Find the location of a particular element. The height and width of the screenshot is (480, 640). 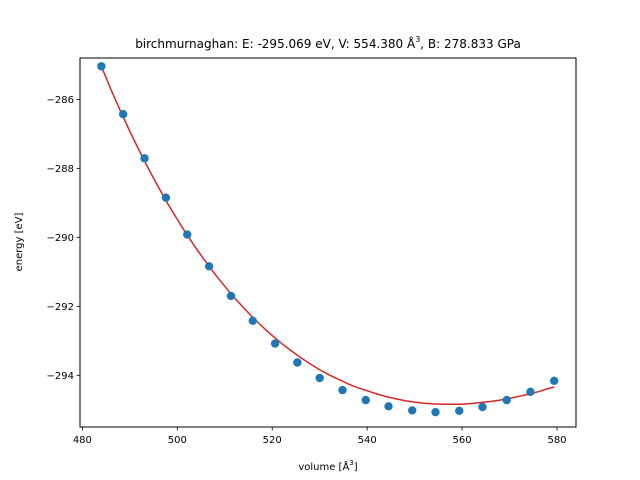

x-axis-label: volume [Å3] is located at coordinates (327, 466).